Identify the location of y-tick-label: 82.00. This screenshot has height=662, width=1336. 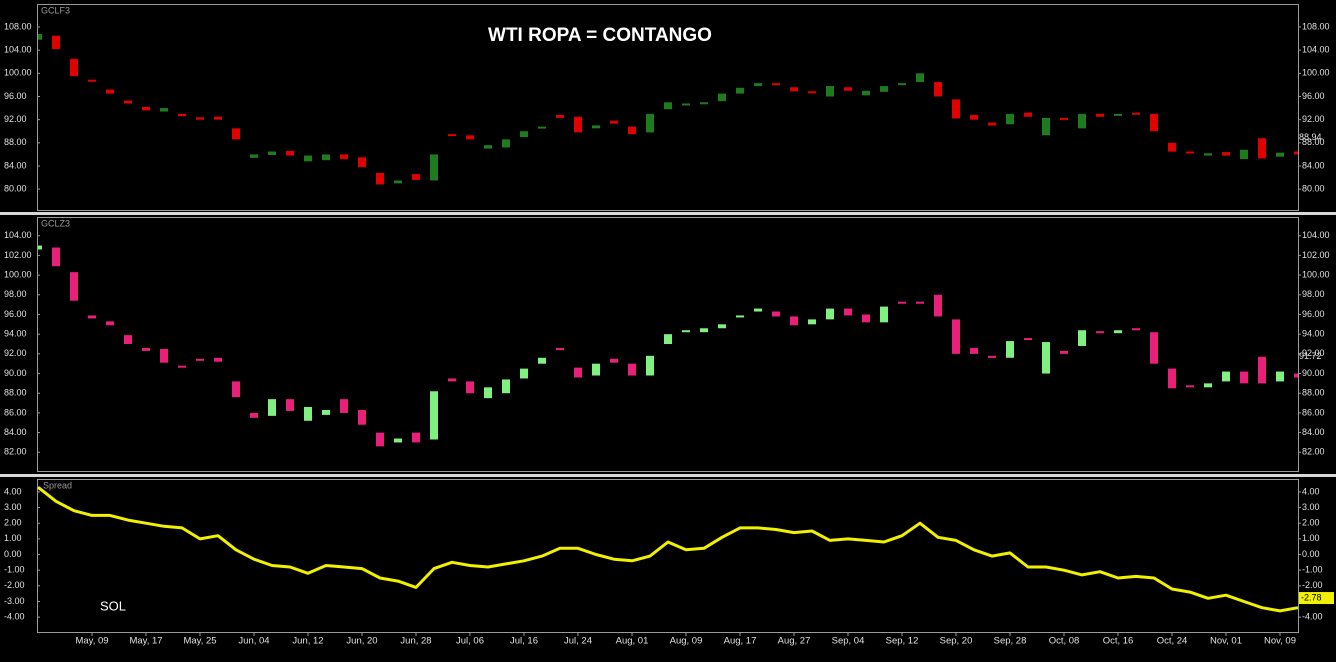
(1313, 452).